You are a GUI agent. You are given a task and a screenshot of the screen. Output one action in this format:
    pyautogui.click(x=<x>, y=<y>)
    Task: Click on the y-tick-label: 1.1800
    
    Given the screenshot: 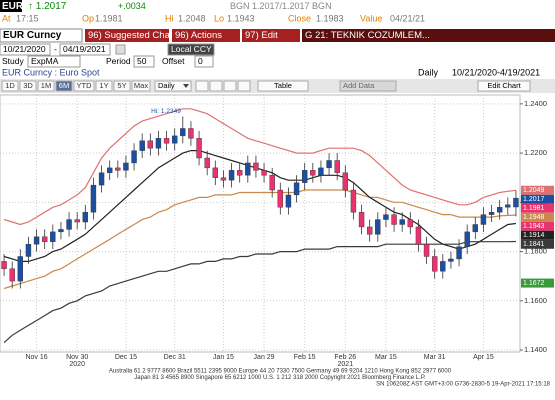 What is the action you would take?
    pyautogui.click(x=535, y=251)
    